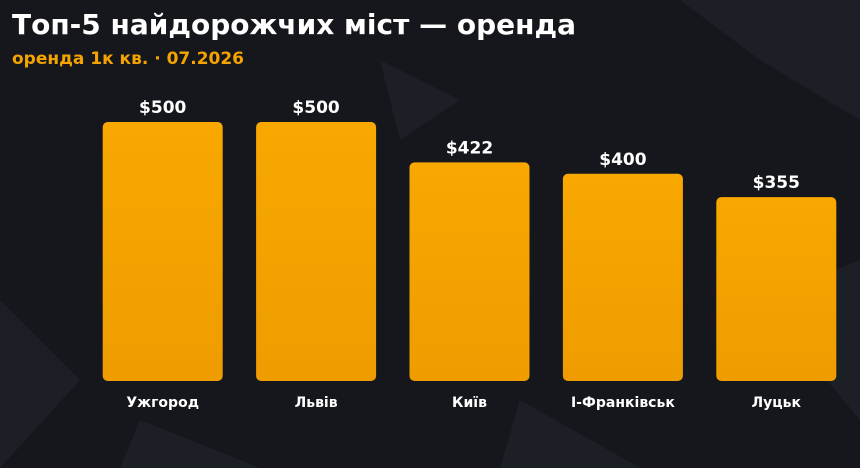 The height and width of the screenshot is (468, 860). I want to click on x-tick-label: Київ, so click(469, 403).